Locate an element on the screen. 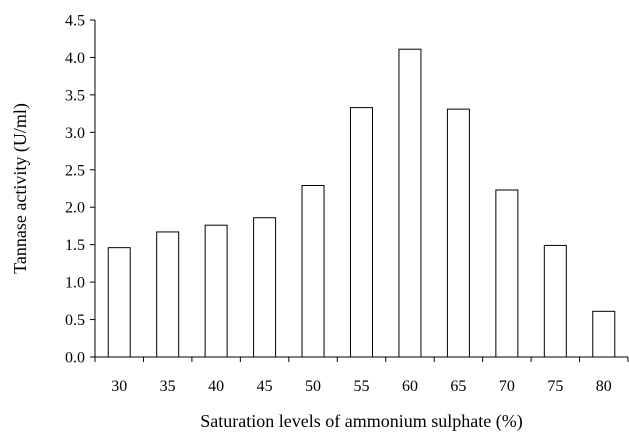 The height and width of the screenshot is (439, 629). x-tick-label: 45 is located at coordinates (265, 386).